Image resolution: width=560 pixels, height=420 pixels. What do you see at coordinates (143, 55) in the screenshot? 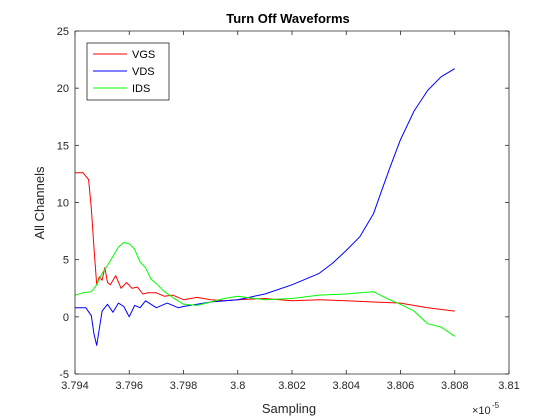
I see `legend-label-vgs: VGS` at bounding box center [143, 55].